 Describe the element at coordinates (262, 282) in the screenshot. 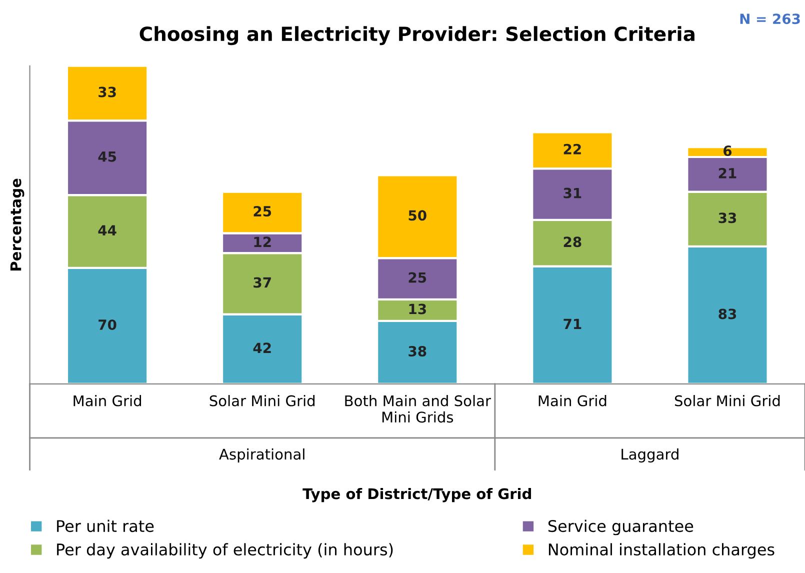

I see `data-label: 37` at that location.